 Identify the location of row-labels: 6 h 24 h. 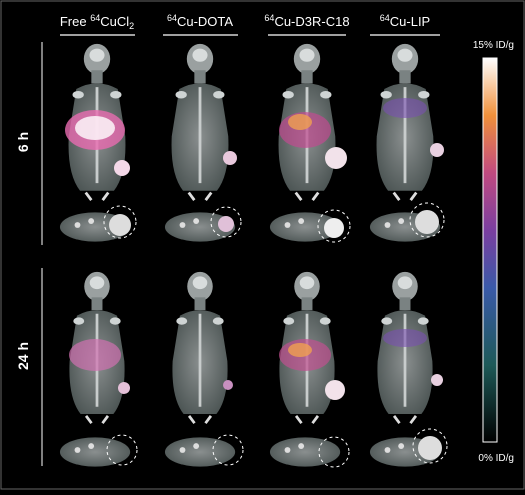
(29, 254).